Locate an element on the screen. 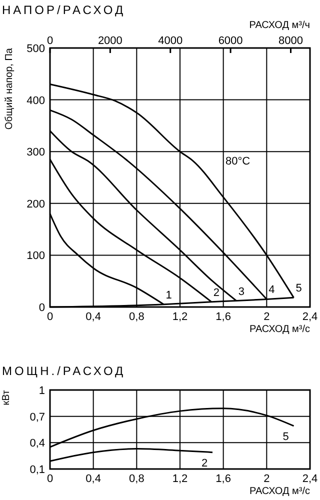 This screenshot has width=320, height=500. y-axis-title: кВт is located at coordinates (6, 398).